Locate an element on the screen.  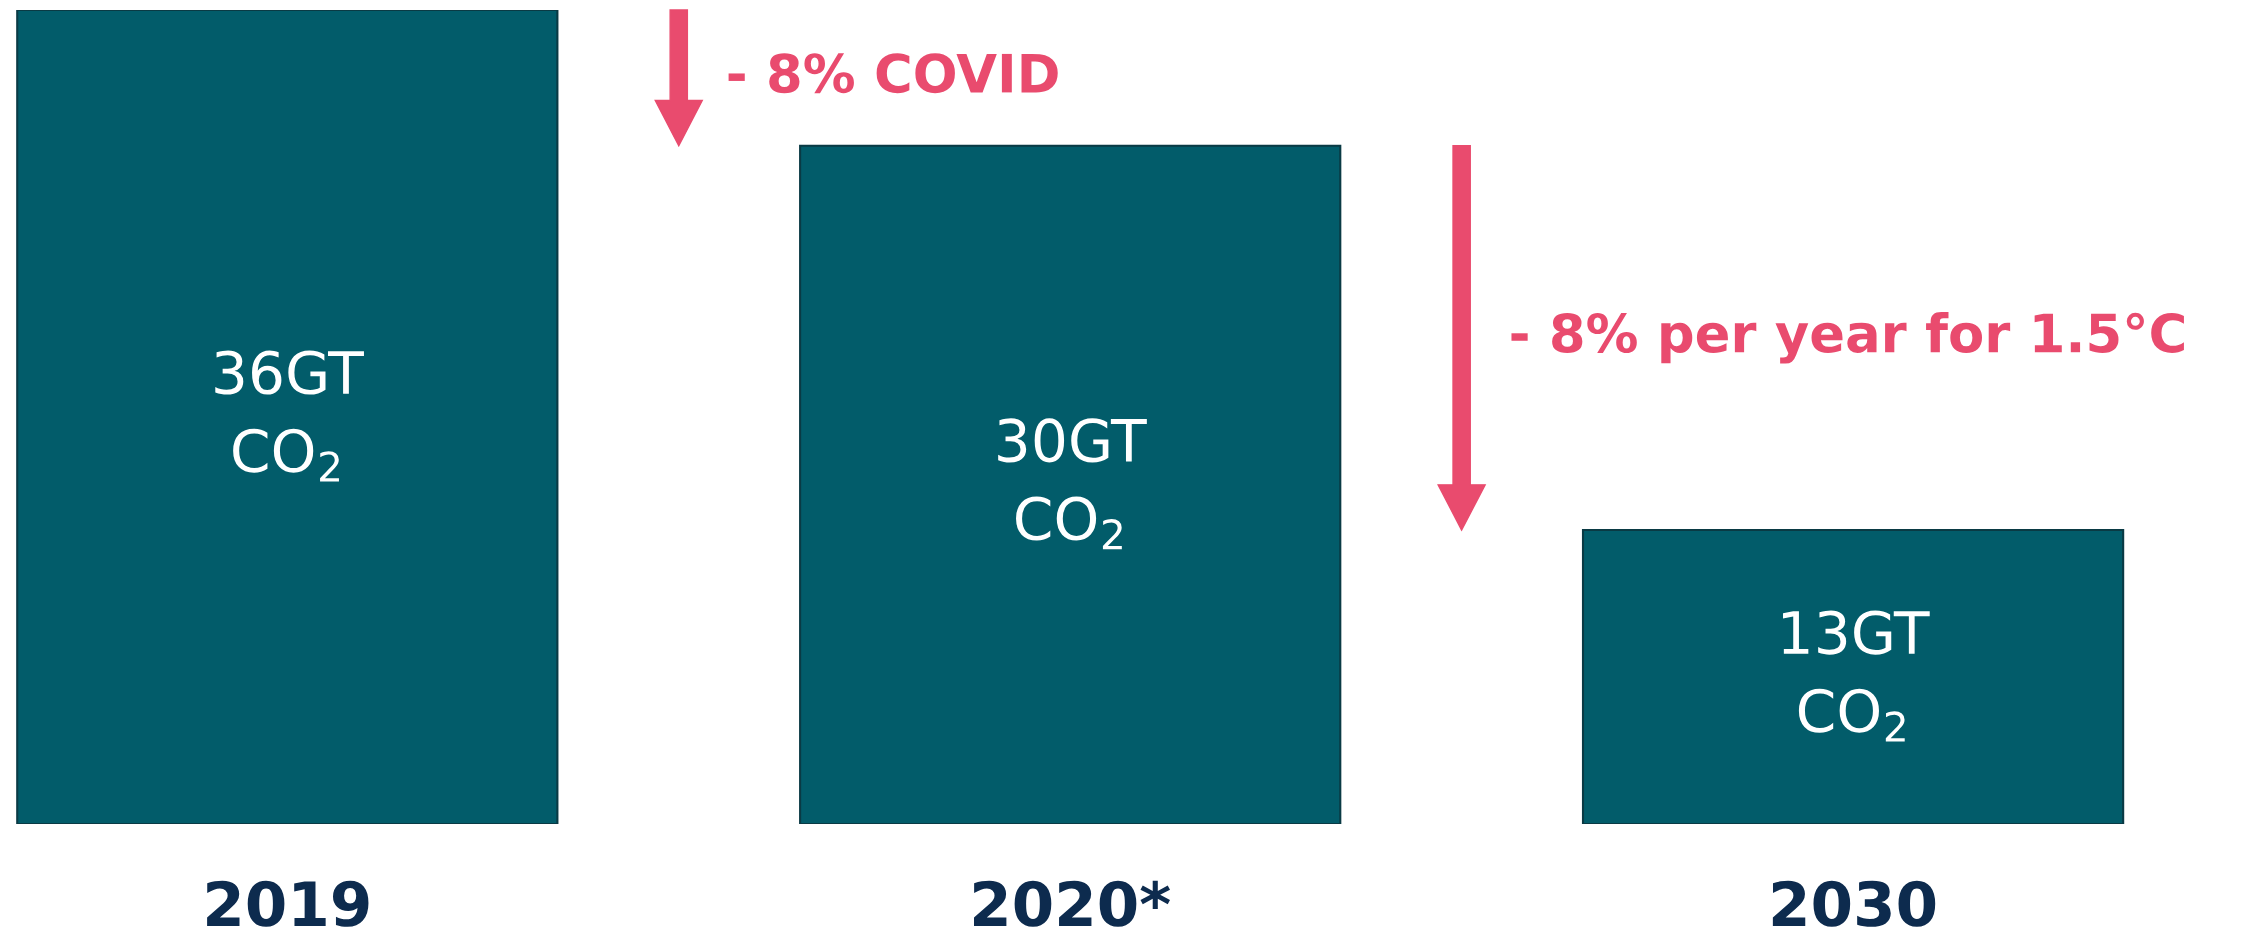
x-tick-label: 2020* is located at coordinates (1072, 903).